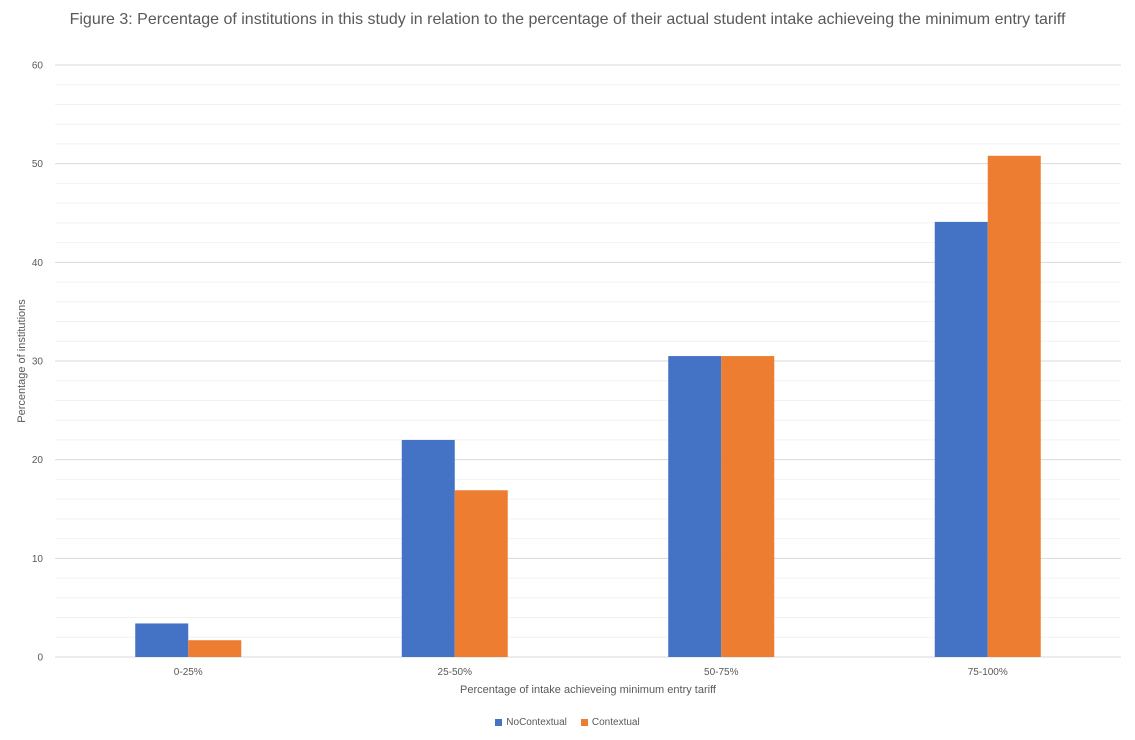 The height and width of the screenshot is (740, 1135). I want to click on y-tick-label: 60, so click(38, 66).